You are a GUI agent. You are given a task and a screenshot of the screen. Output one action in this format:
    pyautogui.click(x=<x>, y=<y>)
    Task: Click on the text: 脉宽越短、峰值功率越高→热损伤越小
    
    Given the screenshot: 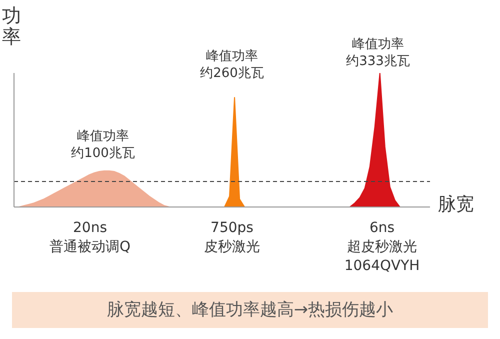 What is the action you would take?
    pyautogui.click(x=250, y=310)
    